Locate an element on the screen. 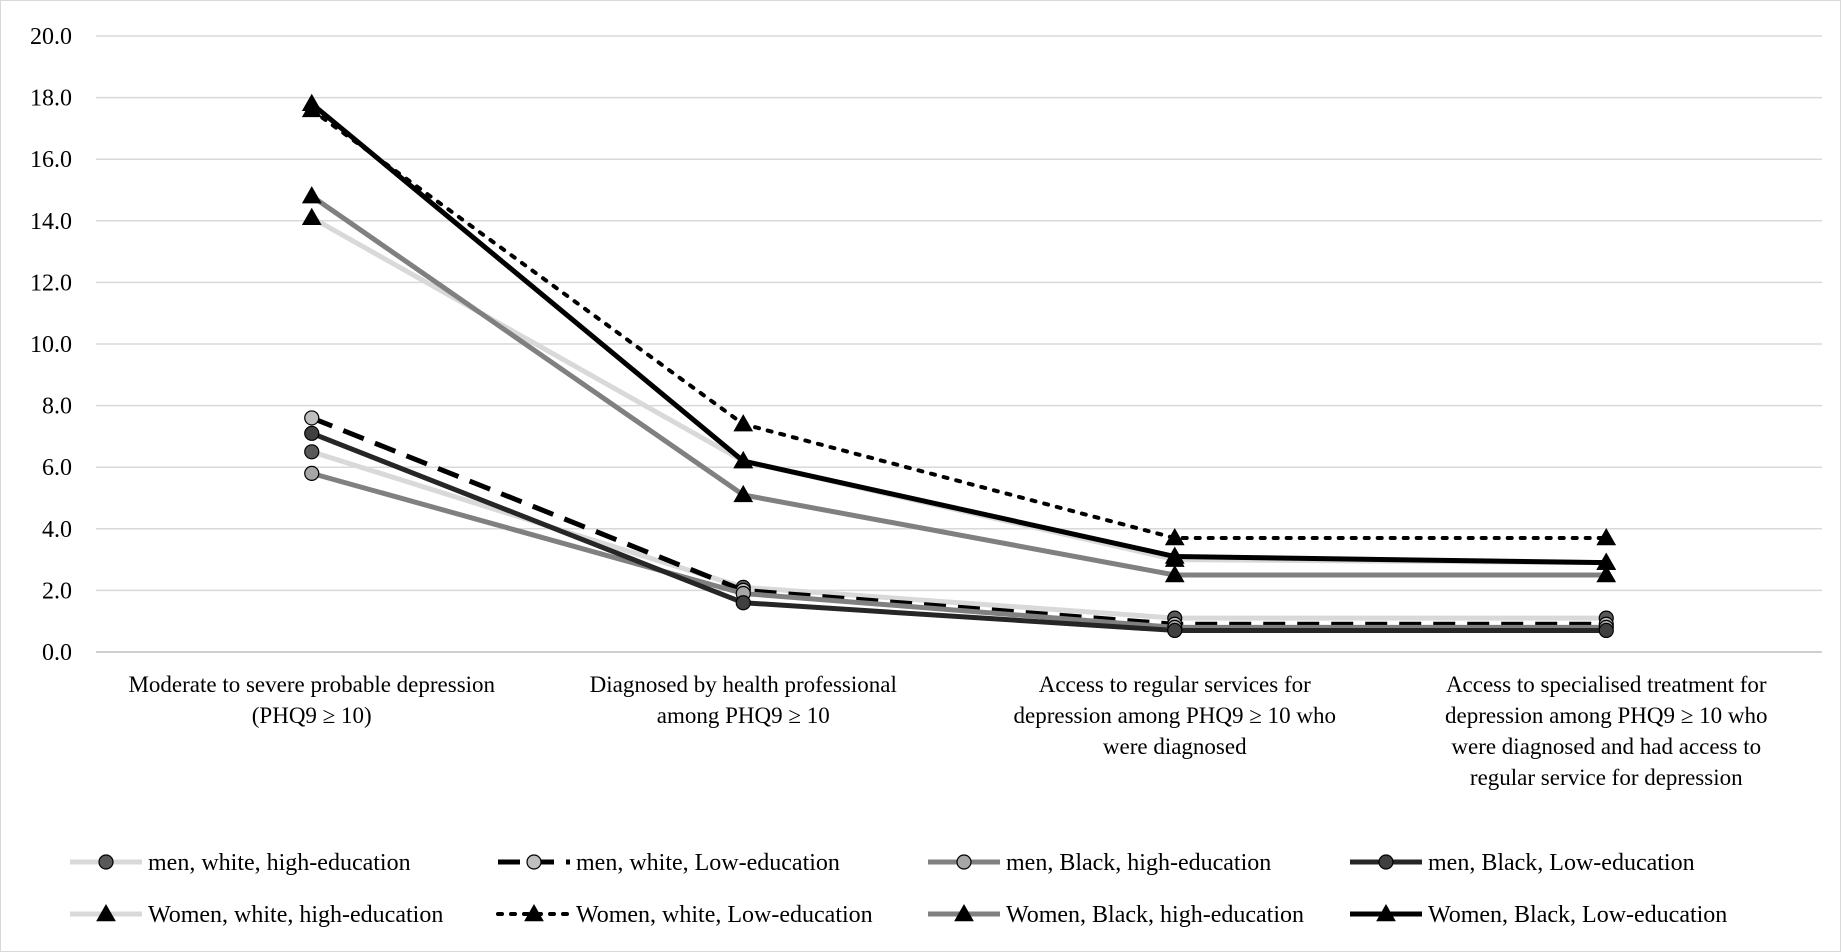 Image resolution: width=1841 pixels, height=952 pixels. legend-entry: Women, Black, Low-education is located at coordinates (1538, 915).